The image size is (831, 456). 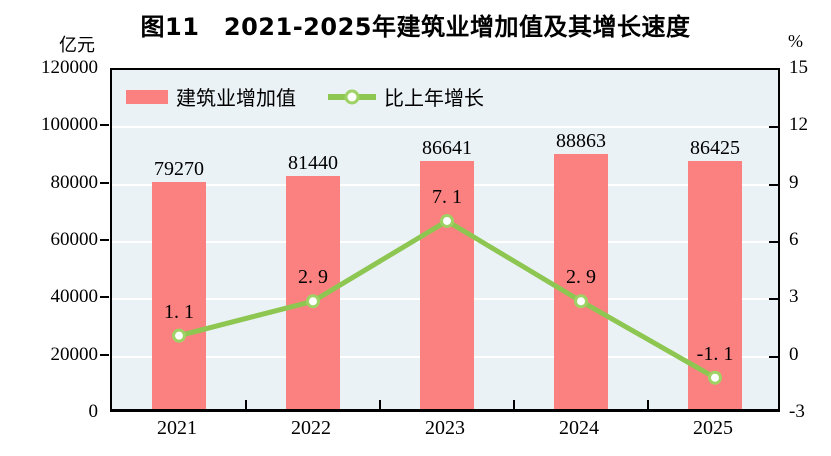 I want to click on right-axis-tick-label: 3, so click(x=794, y=297).